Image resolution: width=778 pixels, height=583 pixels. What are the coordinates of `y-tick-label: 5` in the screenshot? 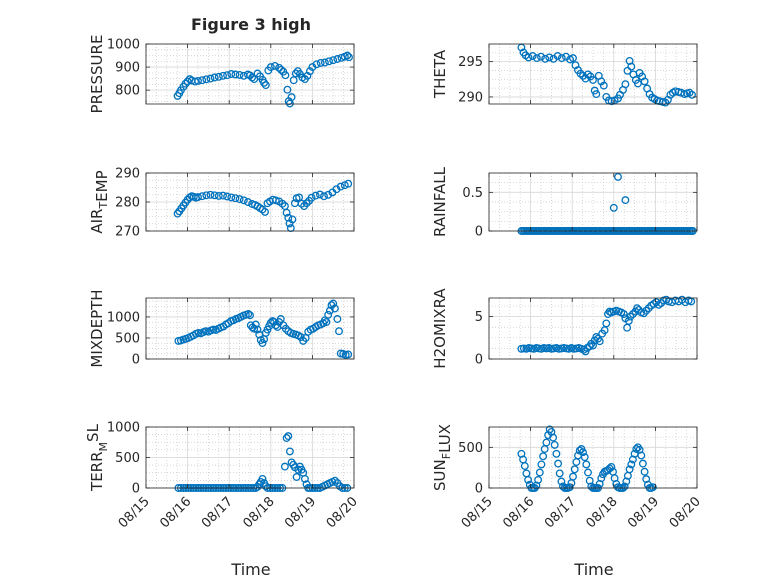 It's located at (479, 317).